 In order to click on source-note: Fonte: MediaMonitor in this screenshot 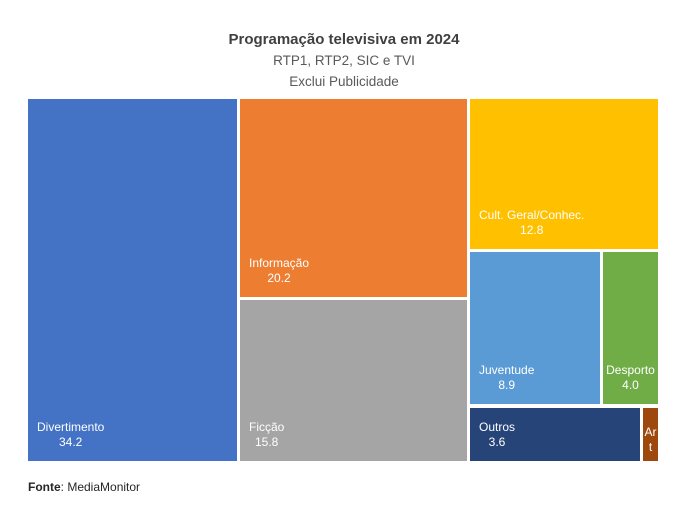, I will do `click(84, 487)`.